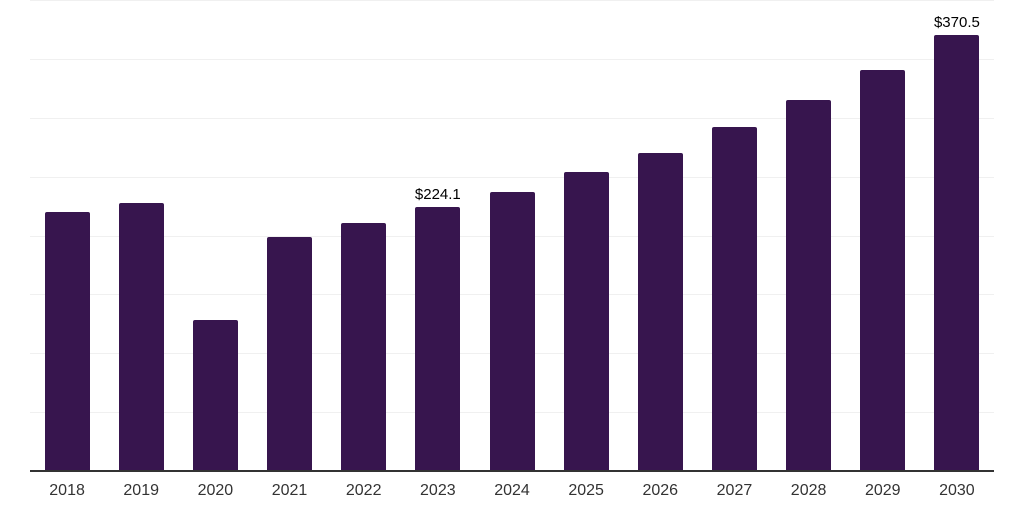 The image size is (1024, 512). I want to click on x-tick-2025: 2025, so click(586, 490).